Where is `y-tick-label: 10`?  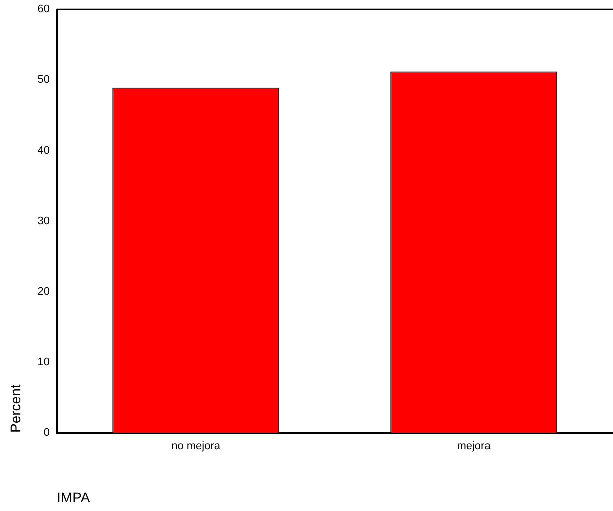
y-tick-label: 10 is located at coordinates (44, 362).